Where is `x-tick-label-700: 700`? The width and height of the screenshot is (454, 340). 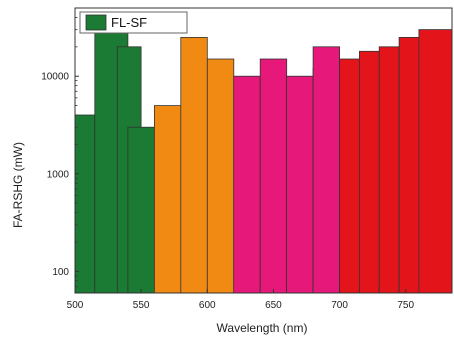
x-tick-label-700: 700 is located at coordinates (339, 305).